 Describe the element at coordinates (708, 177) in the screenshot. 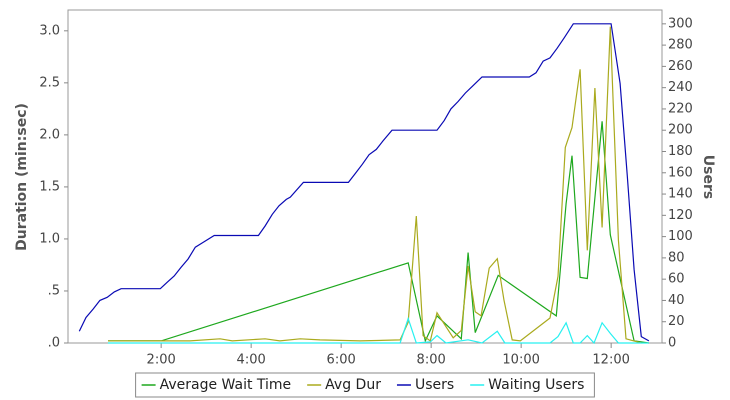

I see `y2-axis-title: Users` at that location.